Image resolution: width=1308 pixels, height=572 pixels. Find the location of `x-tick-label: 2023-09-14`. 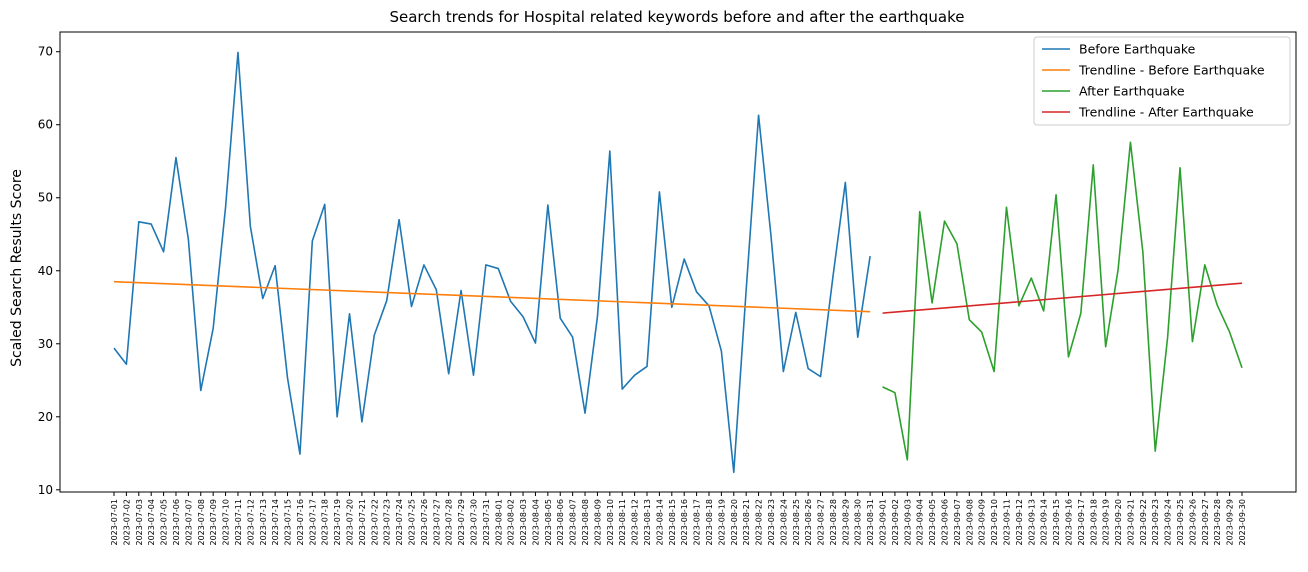

x-tick-label: 2023-09-14 is located at coordinates (1044, 522).